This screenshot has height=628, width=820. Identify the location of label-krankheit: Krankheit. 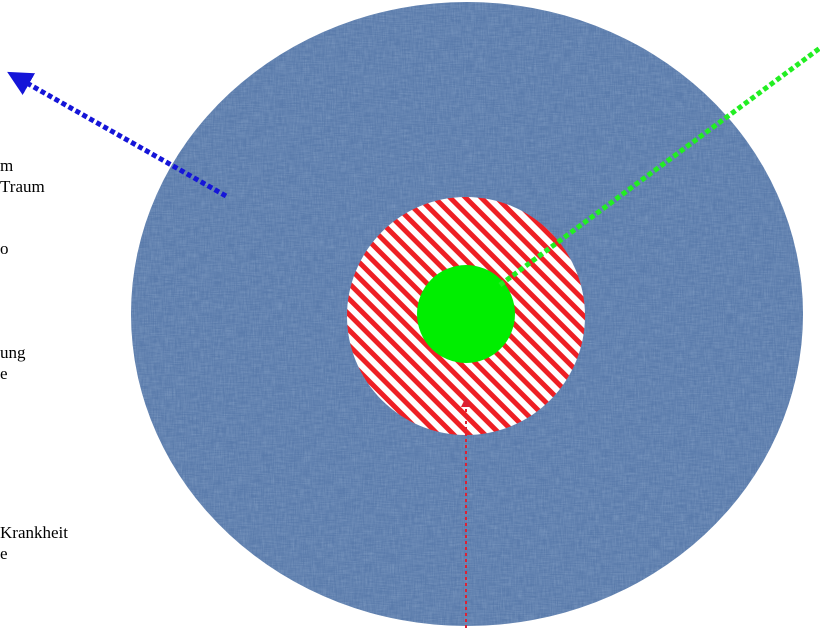
(34, 532).